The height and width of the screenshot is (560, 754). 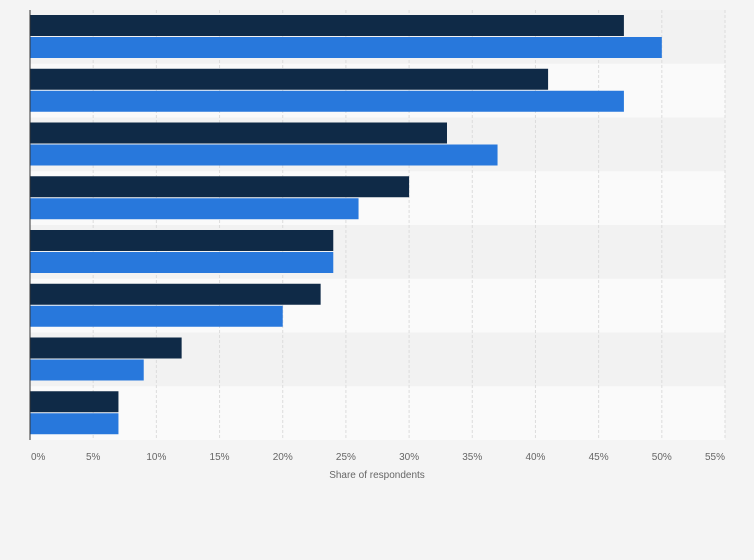 What do you see at coordinates (377, 413) in the screenshot?
I see `row-band` at bounding box center [377, 413].